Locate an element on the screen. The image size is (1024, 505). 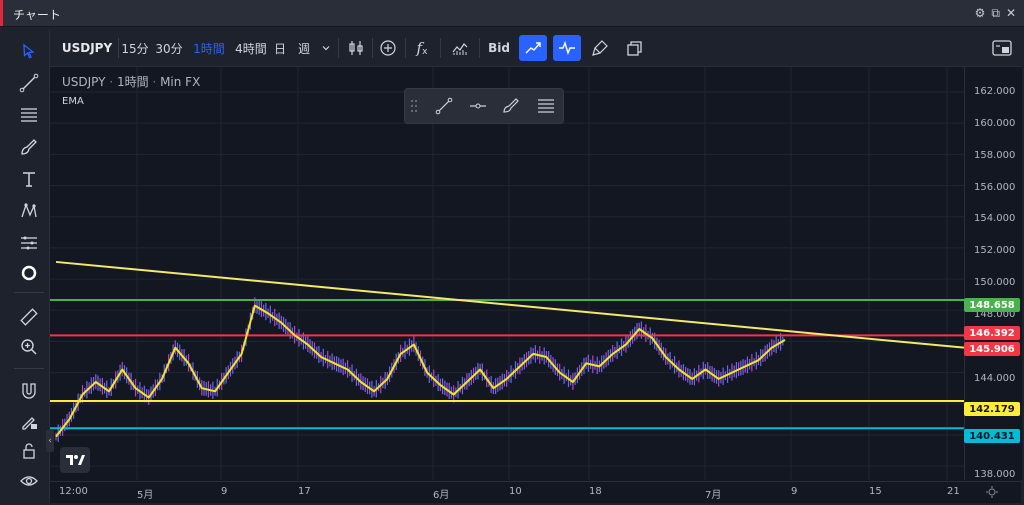
legend-indicator-ema: EMA is located at coordinates (73, 101).